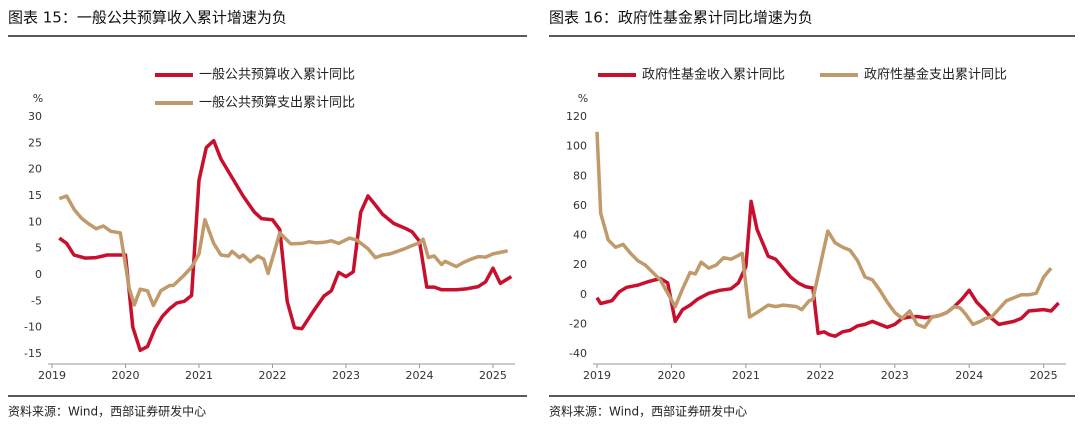 The image size is (1080, 433). Describe the element at coordinates (578, 353) in the screenshot. I see `y-tick-label: -40` at that location.